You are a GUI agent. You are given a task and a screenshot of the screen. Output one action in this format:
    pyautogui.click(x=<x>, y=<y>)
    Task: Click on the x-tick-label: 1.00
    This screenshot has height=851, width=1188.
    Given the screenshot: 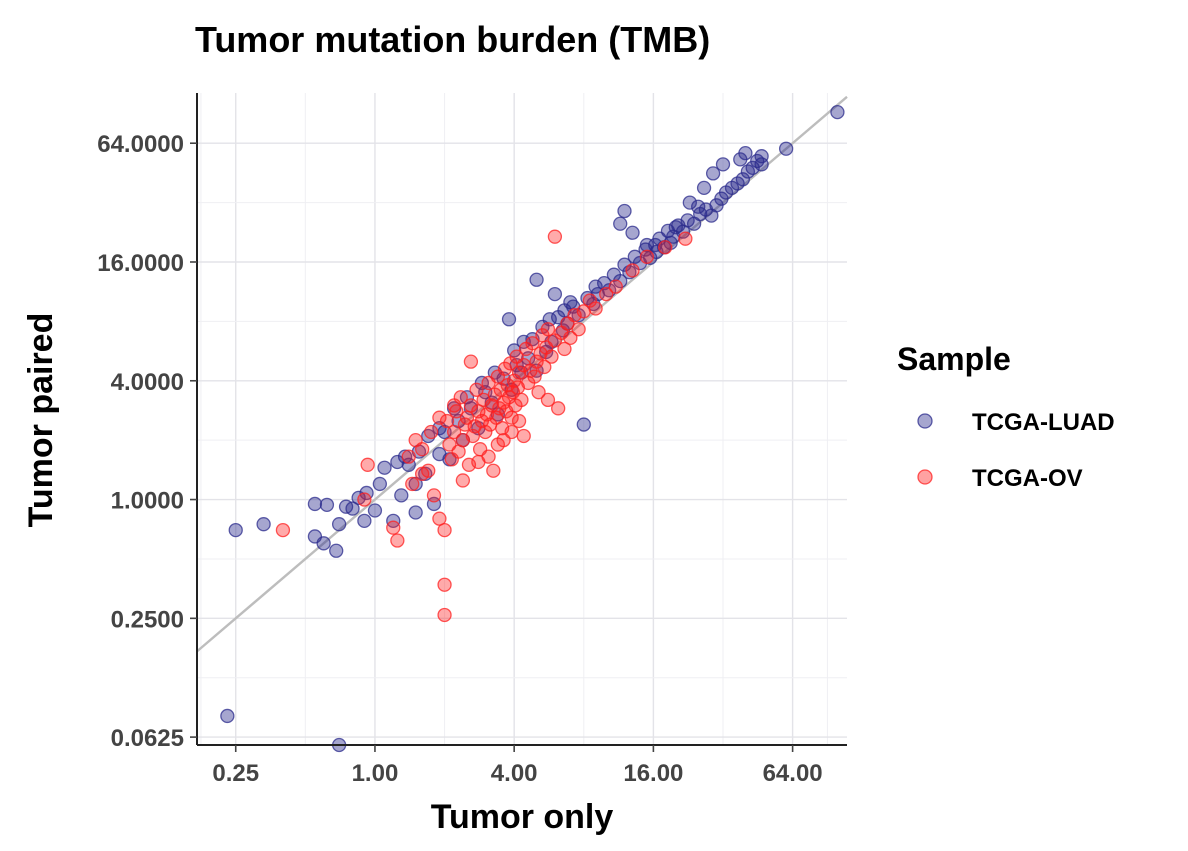 What is the action you would take?
    pyautogui.click(x=375, y=773)
    